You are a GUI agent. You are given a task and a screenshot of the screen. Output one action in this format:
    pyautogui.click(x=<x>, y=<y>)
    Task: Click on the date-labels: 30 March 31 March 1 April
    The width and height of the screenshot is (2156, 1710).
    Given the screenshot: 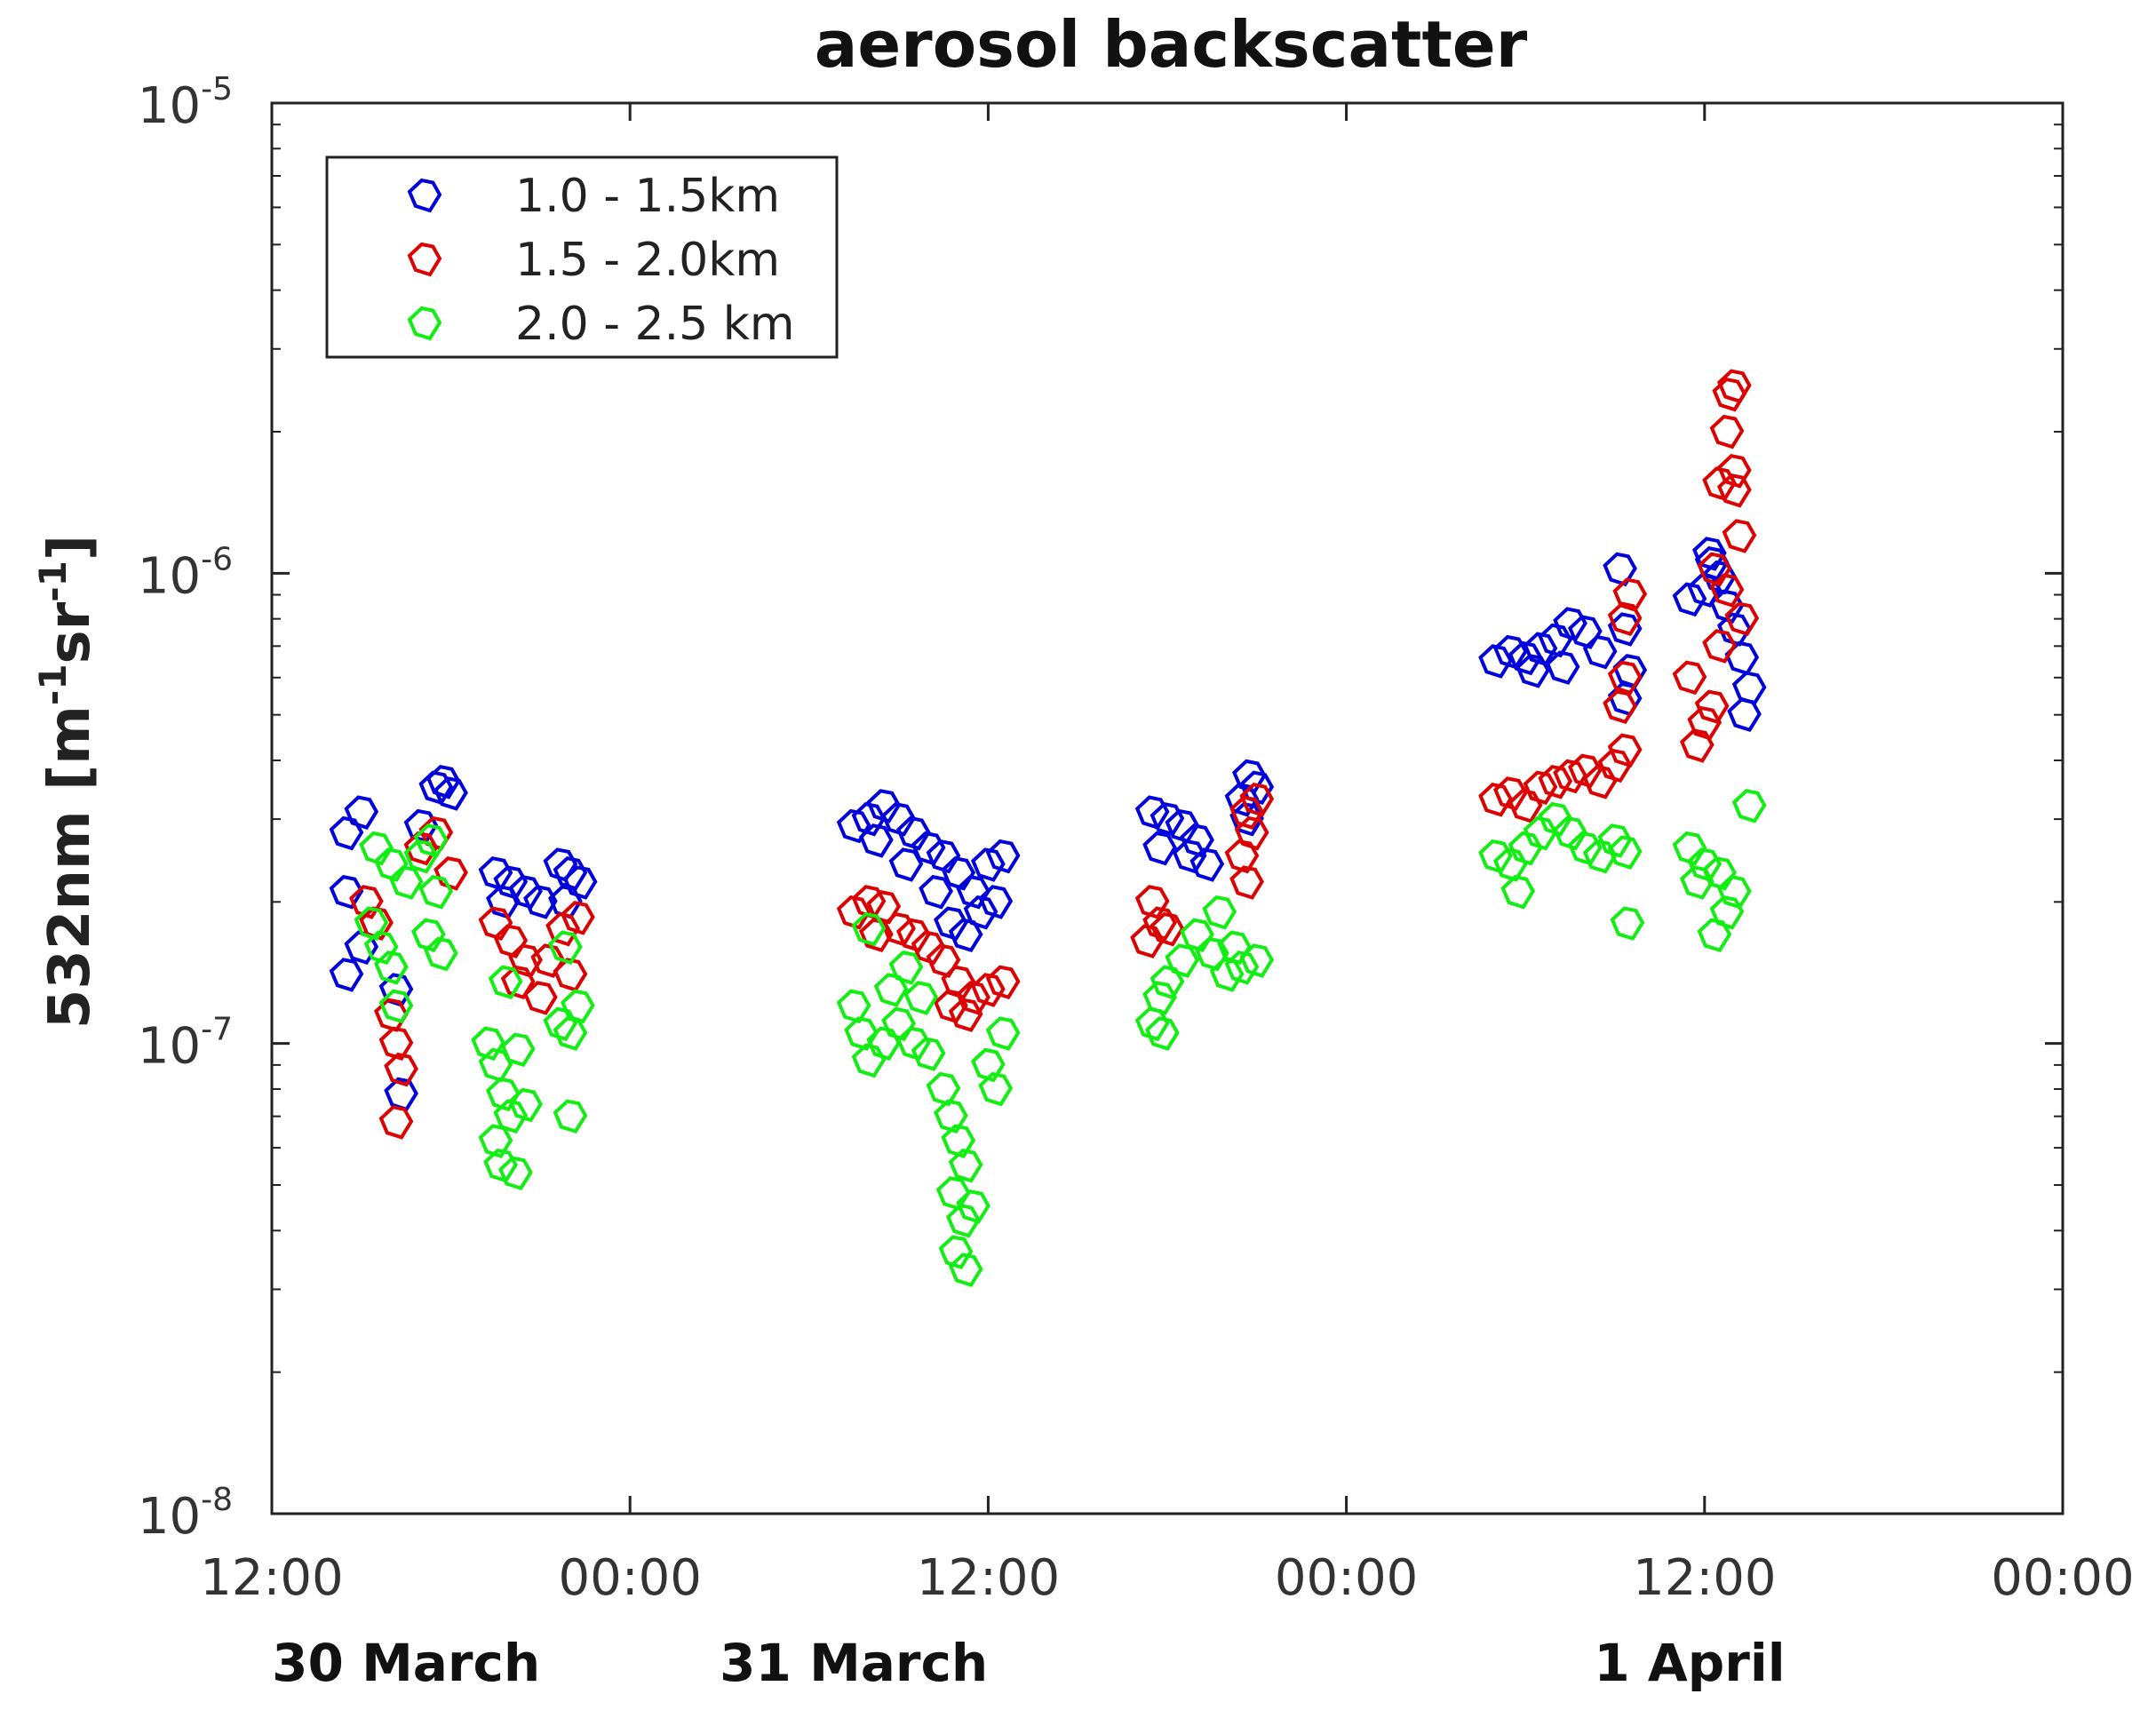 What is the action you would take?
    pyautogui.click(x=1028, y=1663)
    